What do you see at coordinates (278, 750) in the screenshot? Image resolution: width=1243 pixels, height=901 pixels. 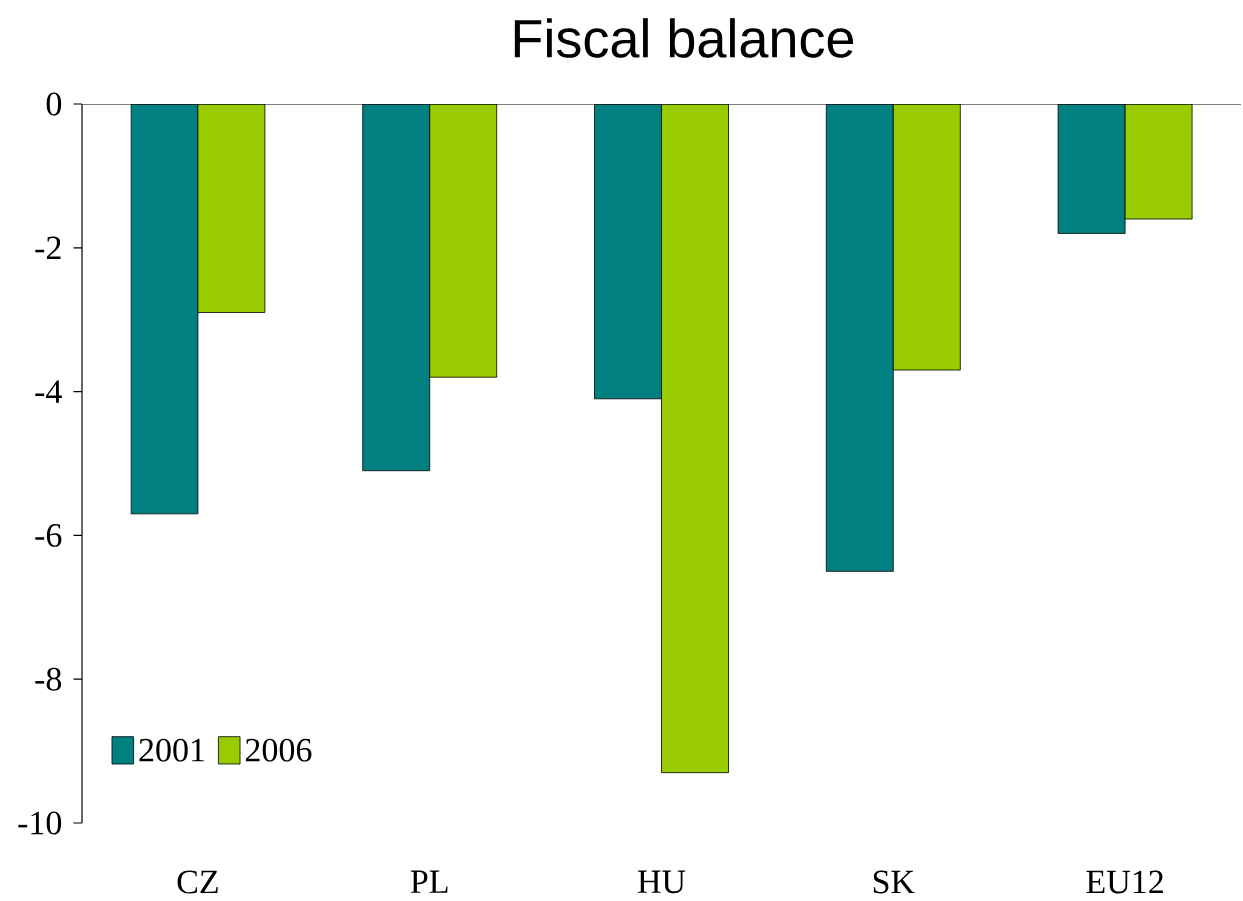 I see `legend-label: 2006` at bounding box center [278, 750].